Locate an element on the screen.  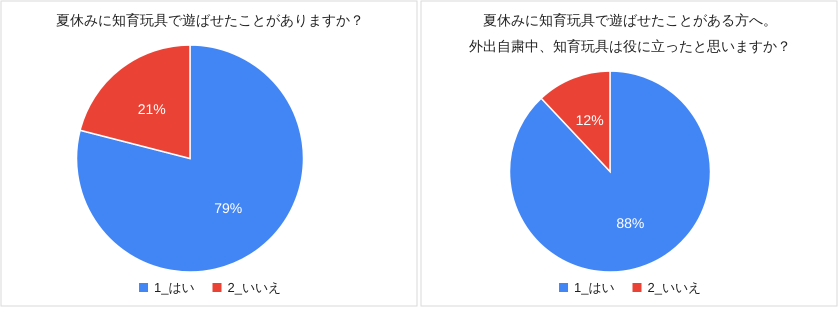
chart-title: 夏休みに知育玩具で遊ばせたことがある方へ。 is located at coordinates (630, 20).